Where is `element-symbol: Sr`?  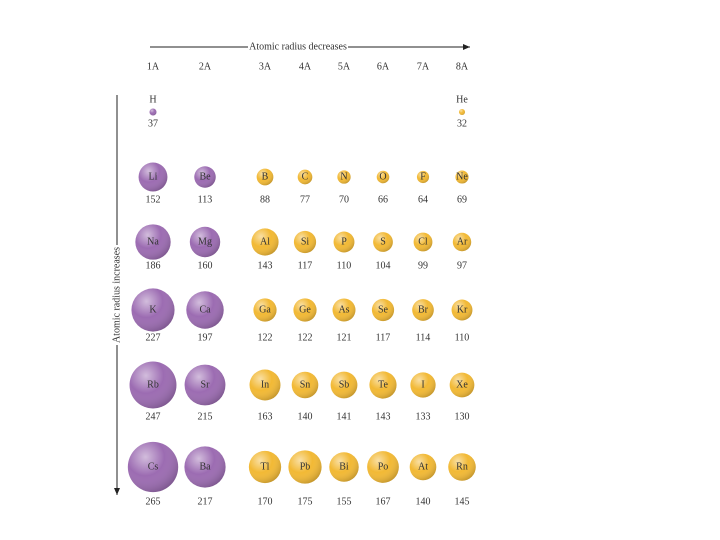 element-symbol: Sr is located at coordinates (206, 384).